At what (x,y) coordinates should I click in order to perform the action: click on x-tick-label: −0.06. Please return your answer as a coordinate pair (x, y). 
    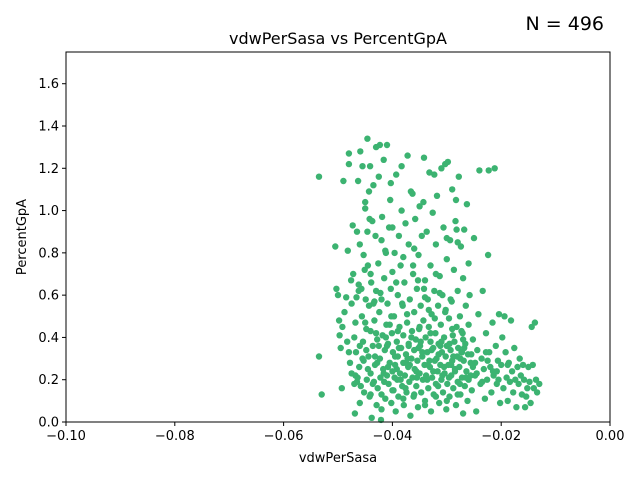
    Looking at the image, I should click on (284, 436).